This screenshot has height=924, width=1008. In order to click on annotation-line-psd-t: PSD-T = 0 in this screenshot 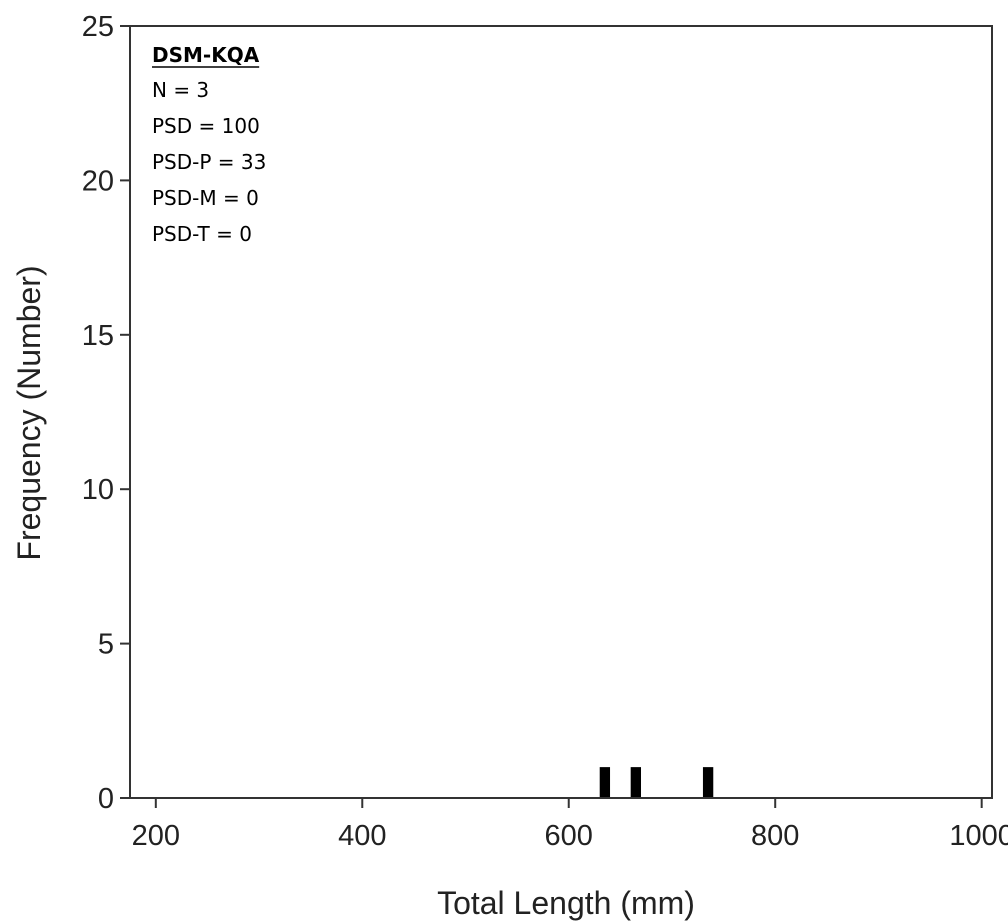, I will do `click(202, 234)`.